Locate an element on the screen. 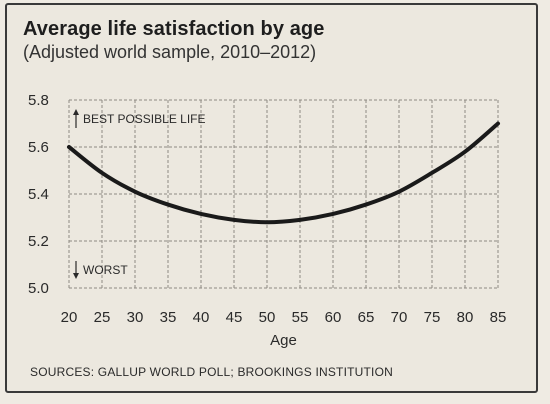 The image size is (550, 404). x-tick-label: 75 is located at coordinates (432, 317).